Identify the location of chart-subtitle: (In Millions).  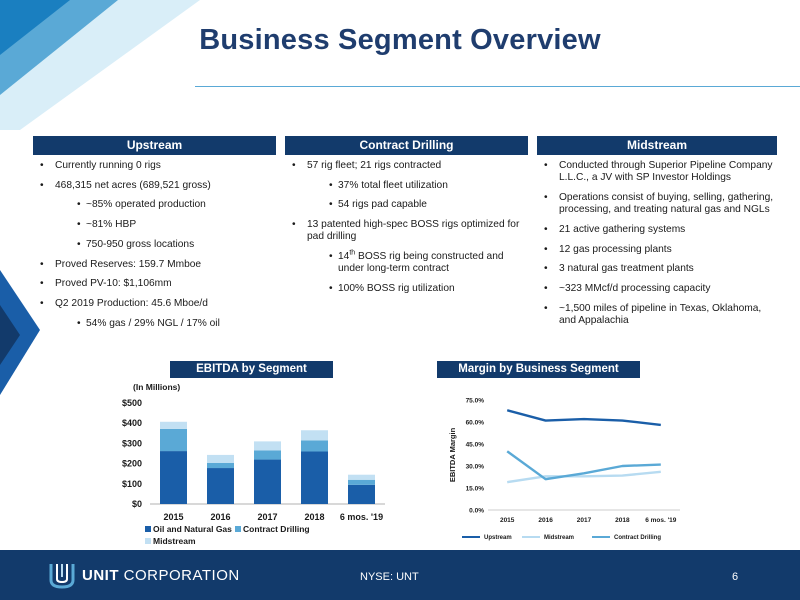
(156, 387).